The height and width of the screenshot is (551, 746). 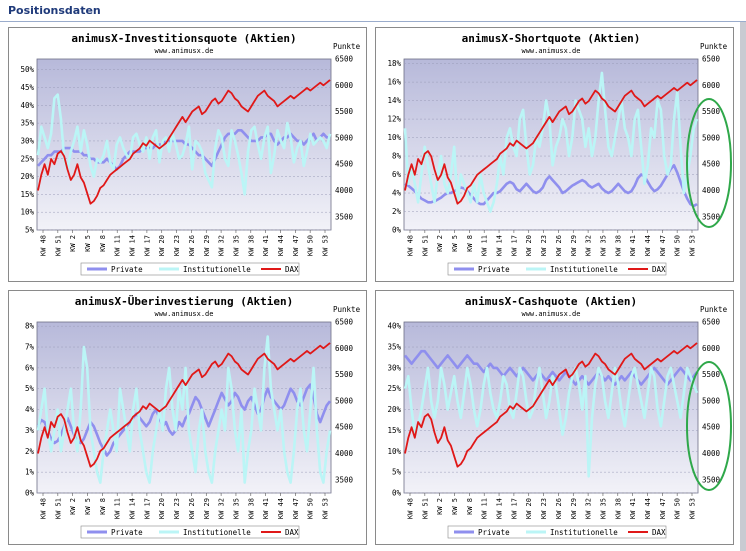 What do you see at coordinates (397, 193) in the screenshot?
I see `y-tick-label: 4%` at bounding box center [397, 193].